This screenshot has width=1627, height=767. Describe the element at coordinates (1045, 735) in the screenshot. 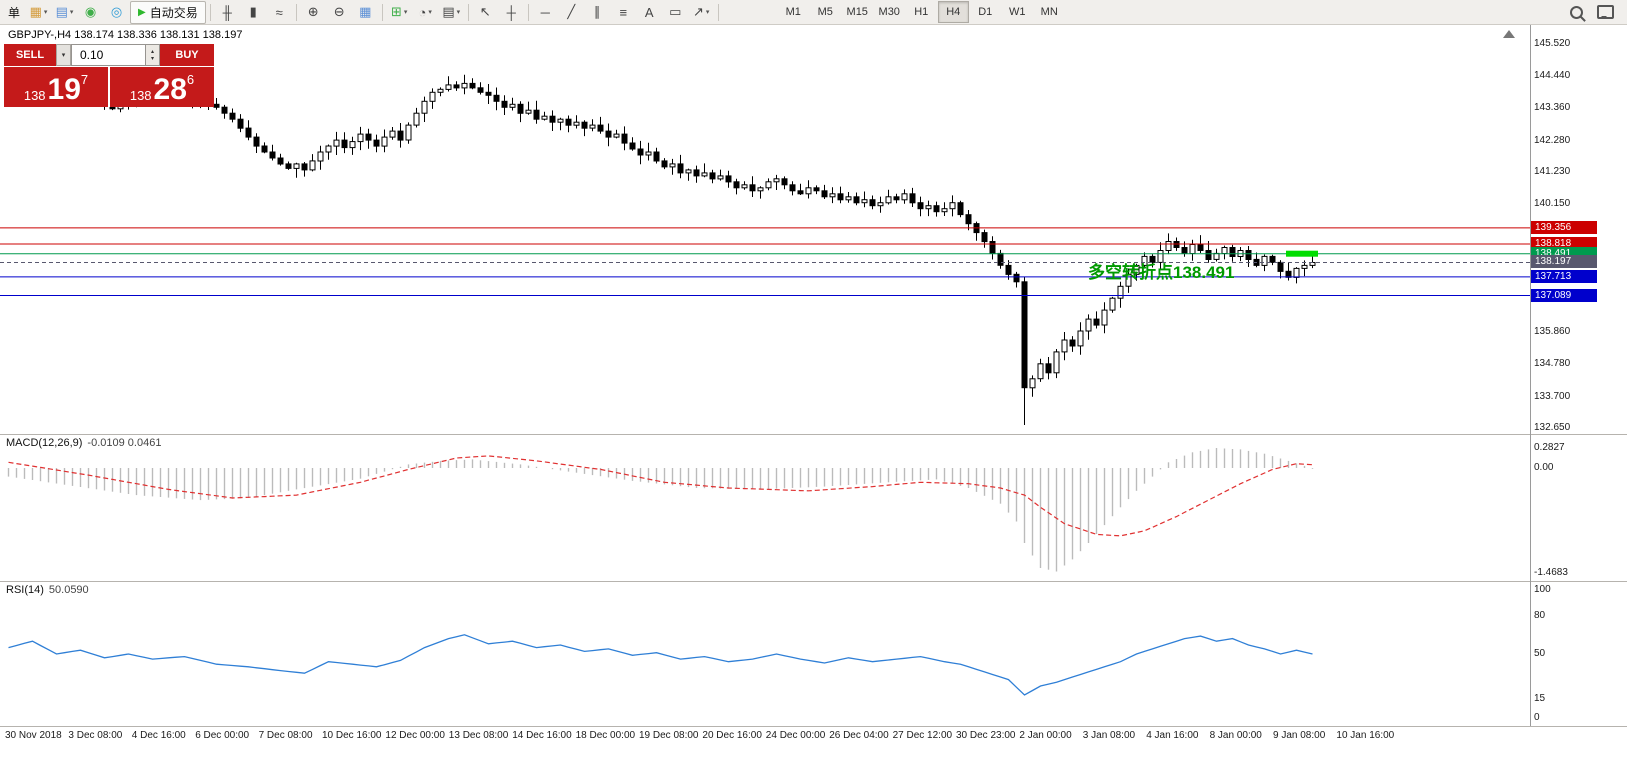

I see `time-tick: 2 Jan 00:00` at that location.